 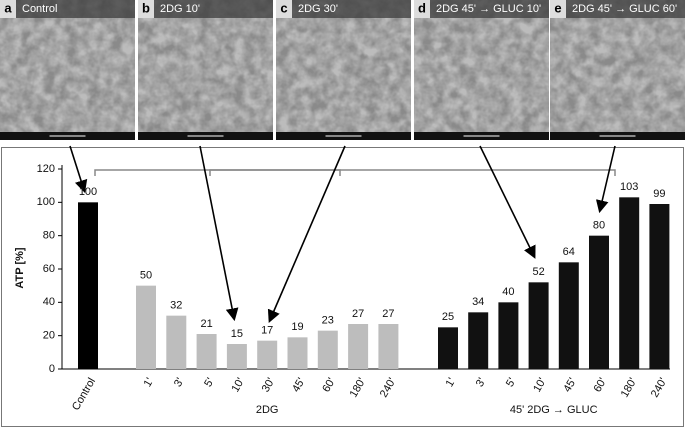 What do you see at coordinates (88, 192) in the screenshot?
I see `value-label: 100` at bounding box center [88, 192].